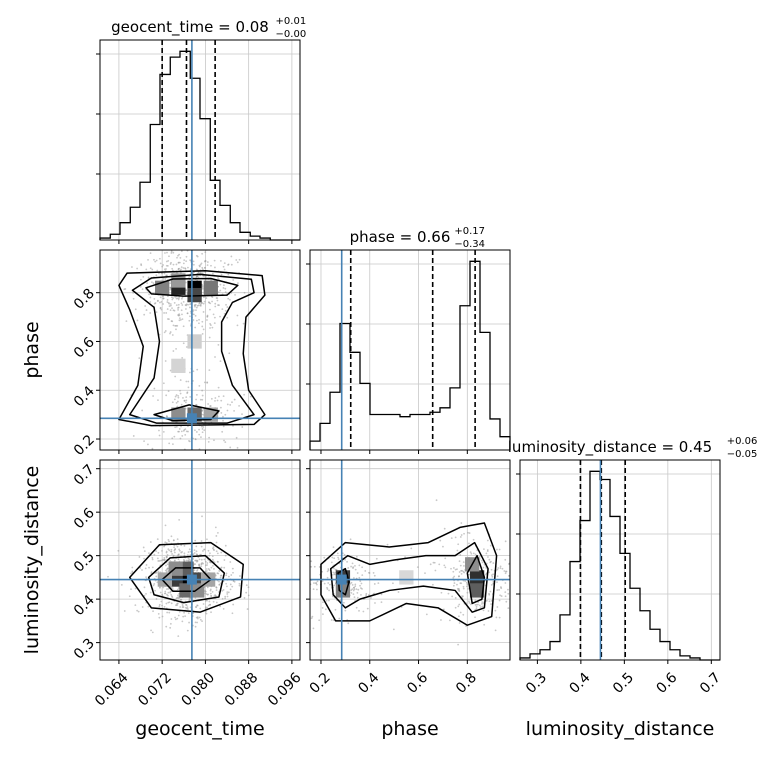 This screenshot has width=760, height=764. What do you see at coordinates (242, 690) in the screenshot?
I see `x-tick-label: 0.088` at bounding box center [242, 690].